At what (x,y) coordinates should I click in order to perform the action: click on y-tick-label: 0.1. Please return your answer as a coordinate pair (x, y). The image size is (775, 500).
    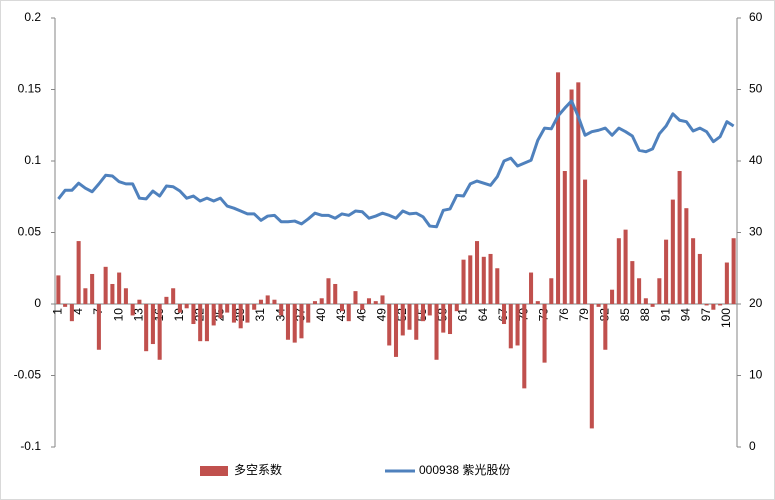
    Looking at the image, I should click on (32, 160).